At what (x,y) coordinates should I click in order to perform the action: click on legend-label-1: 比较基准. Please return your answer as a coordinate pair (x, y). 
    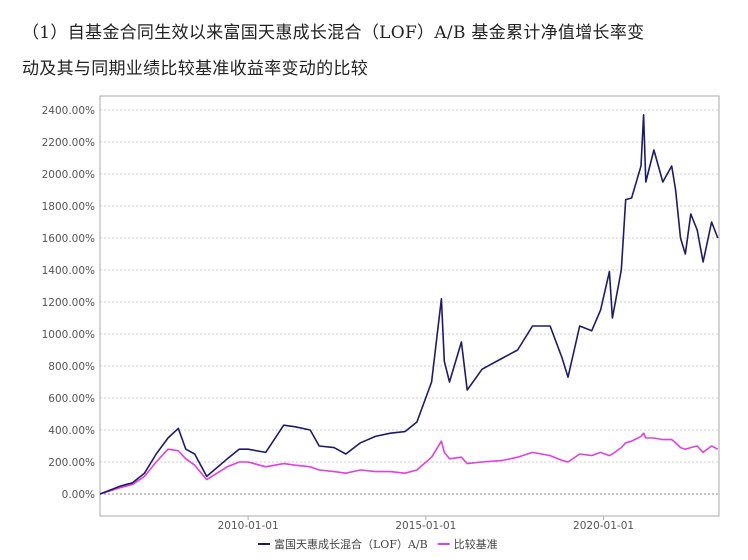
    Looking at the image, I should click on (476, 544).